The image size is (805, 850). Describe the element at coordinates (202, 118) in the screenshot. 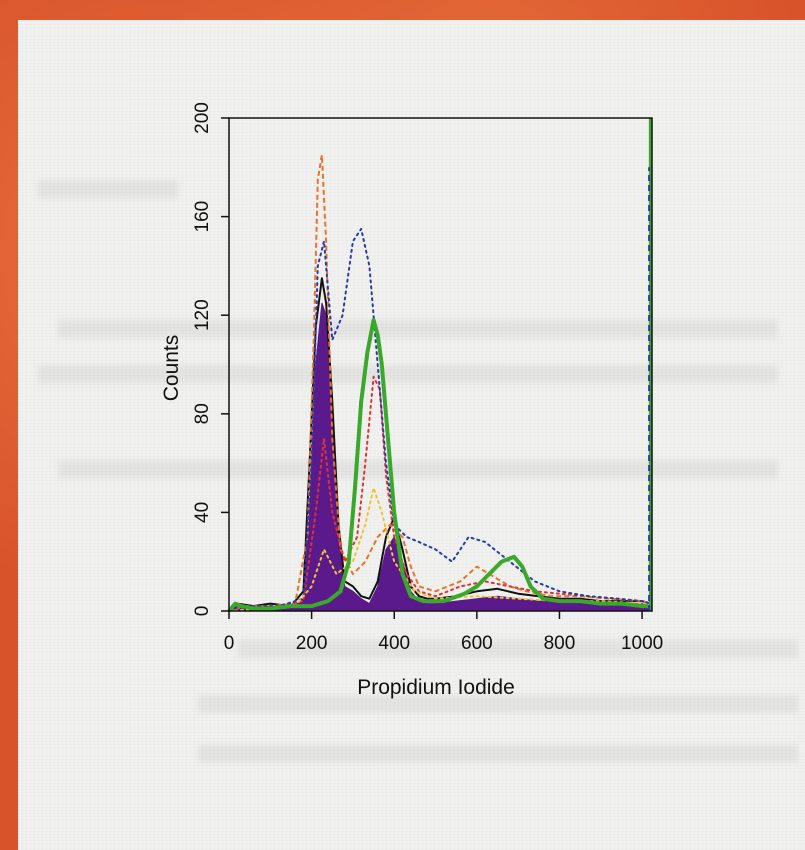

I see `y-tick-label: 200` at that location.